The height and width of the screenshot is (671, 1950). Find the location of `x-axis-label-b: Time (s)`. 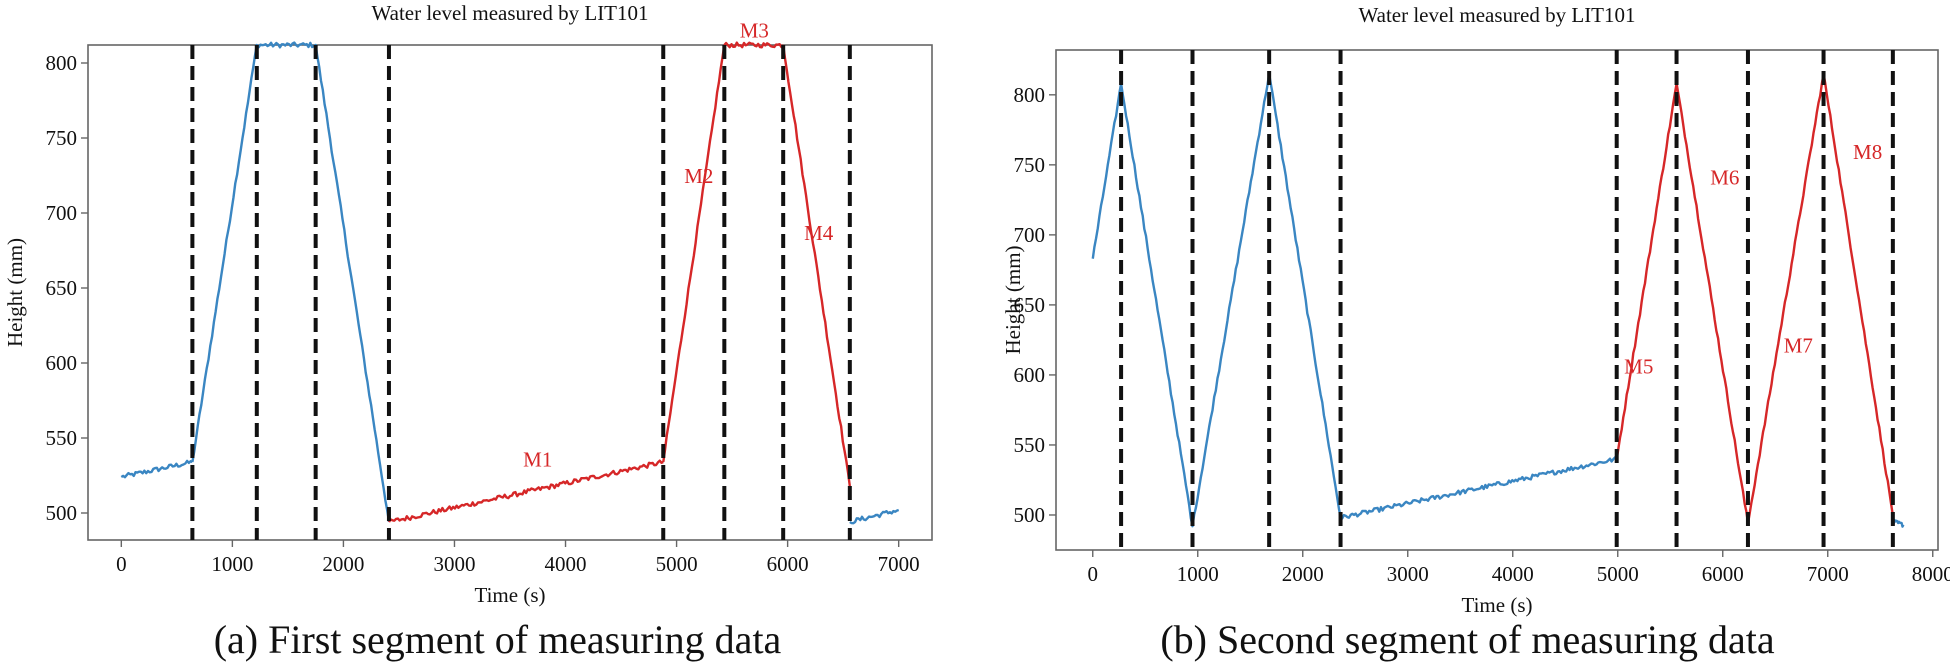

x-axis-label-b: Time (s) is located at coordinates (1497, 605).